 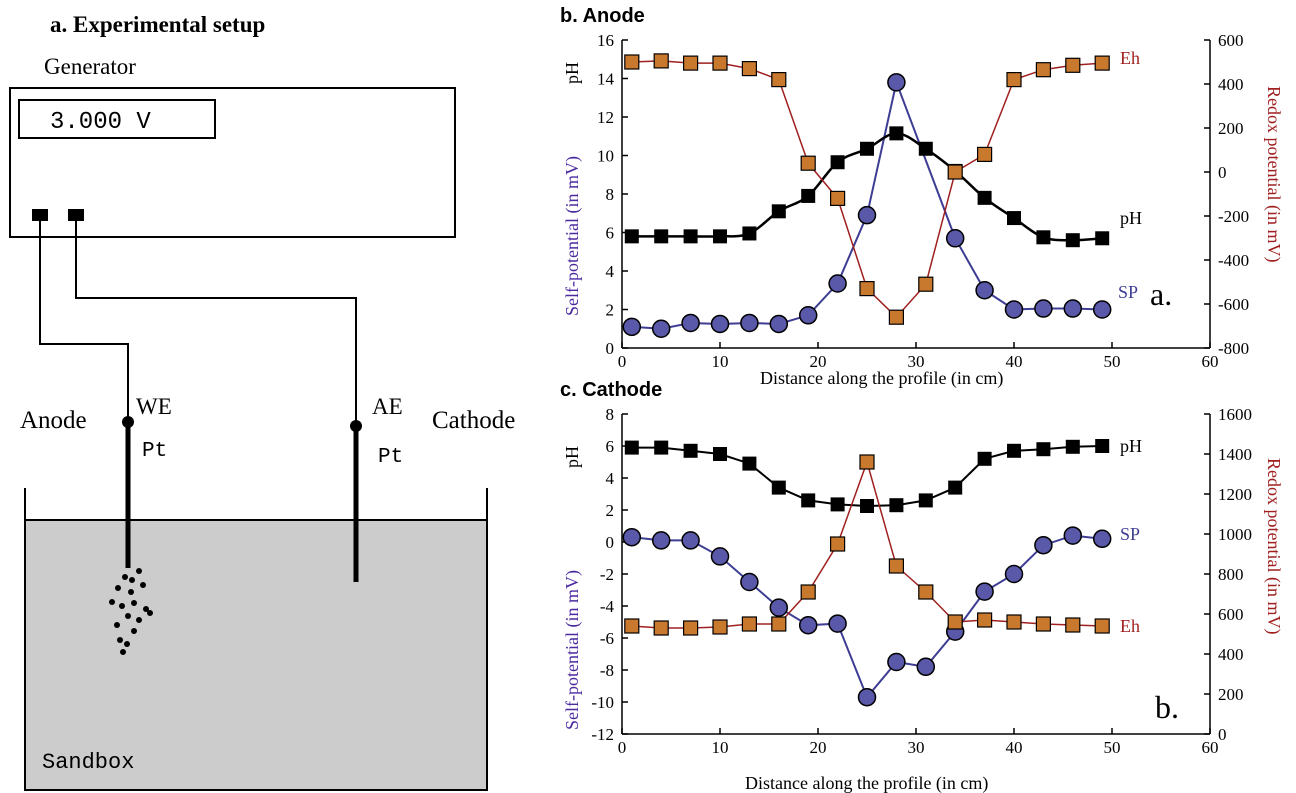 What do you see at coordinates (606, 79) in the screenshot?
I see `y-tick-label-left: 14` at bounding box center [606, 79].